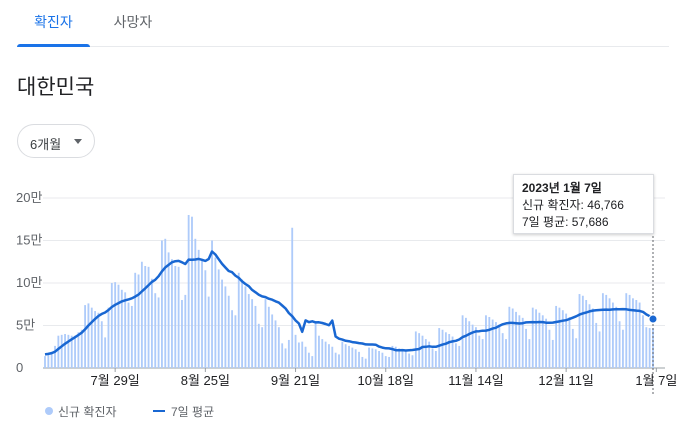 The height and width of the screenshot is (433, 681). Describe the element at coordinates (53, 23) in the screenshot. I see `tab-confirmed-cases: 확진자` at that location.